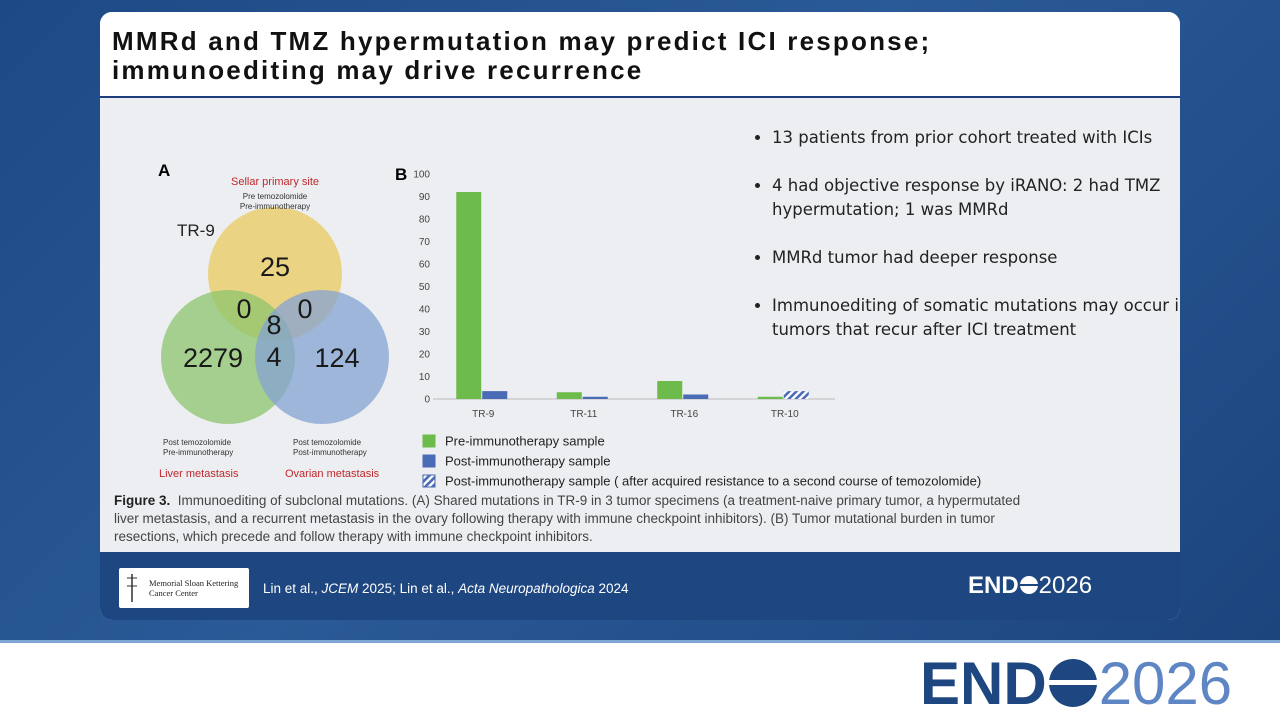 The image size is (1280, 720). Describe the element at coordinates (421, 175) in the screenshot. I see `y-tick-label: 100` at that location.